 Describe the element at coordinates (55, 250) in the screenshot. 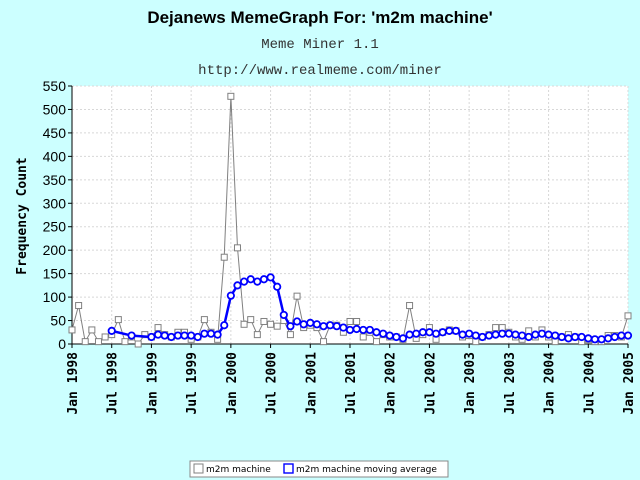

I see `y-tick-label: 200` at that location.